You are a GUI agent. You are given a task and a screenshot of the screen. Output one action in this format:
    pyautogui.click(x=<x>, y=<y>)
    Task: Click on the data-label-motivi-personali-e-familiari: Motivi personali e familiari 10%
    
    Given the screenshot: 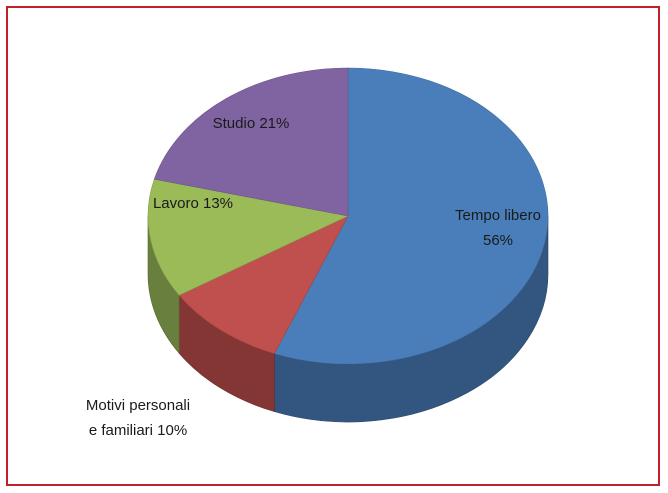 What is the action you would take?
    pyautogui.click(x=138, y=418)
    